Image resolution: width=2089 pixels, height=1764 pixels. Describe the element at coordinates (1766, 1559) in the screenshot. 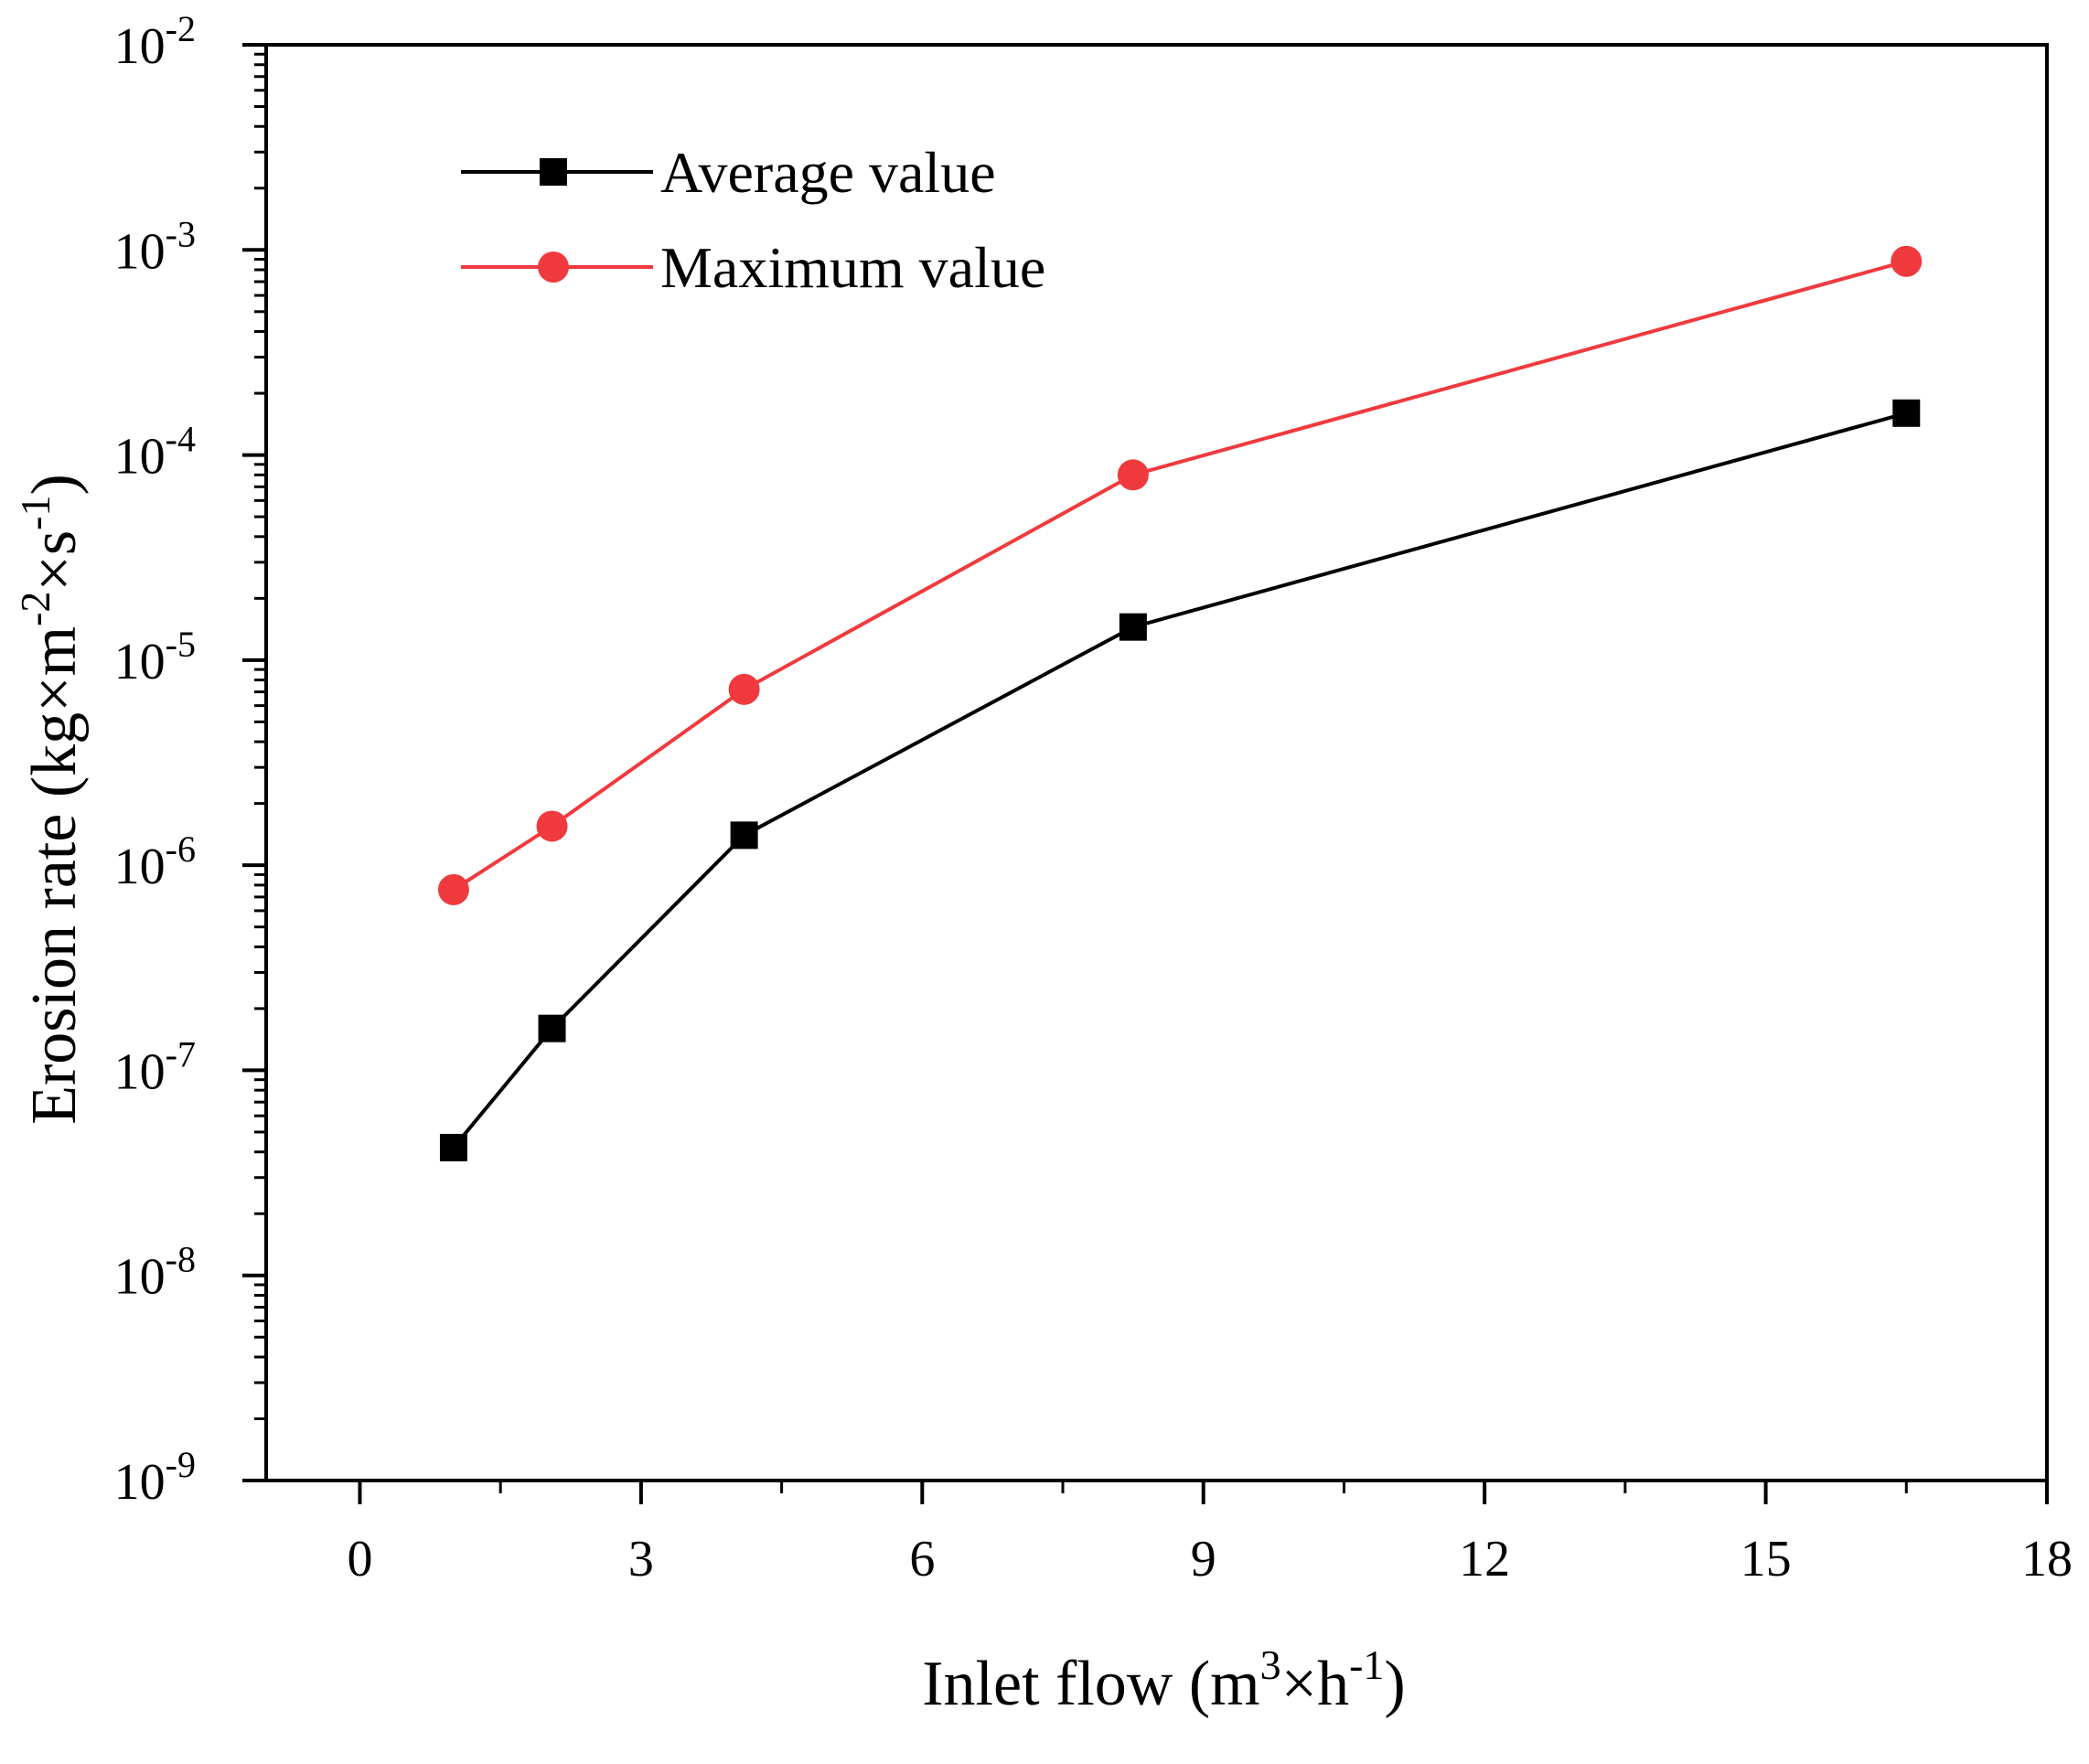

I see `x-tick-label: 15` at that location.